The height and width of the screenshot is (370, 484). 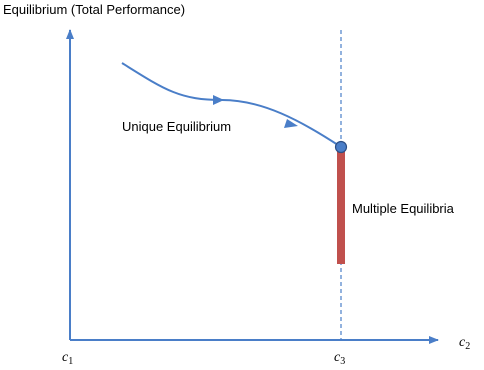 I want to click on multiple-equilibria-label: Multiple Equilibria, so click(x=403, y=208).